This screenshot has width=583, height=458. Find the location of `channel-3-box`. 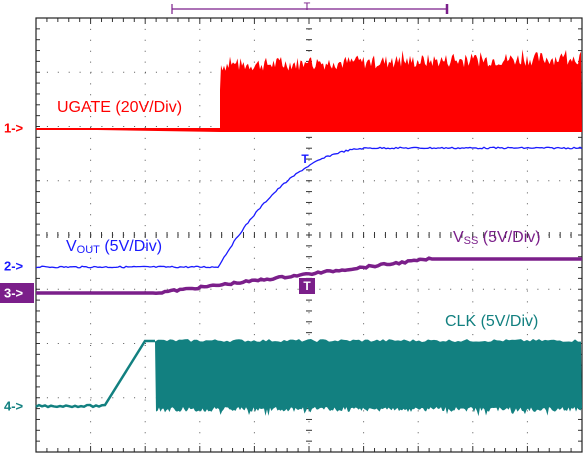

channel-3-box is located at coordinates (17, 293).